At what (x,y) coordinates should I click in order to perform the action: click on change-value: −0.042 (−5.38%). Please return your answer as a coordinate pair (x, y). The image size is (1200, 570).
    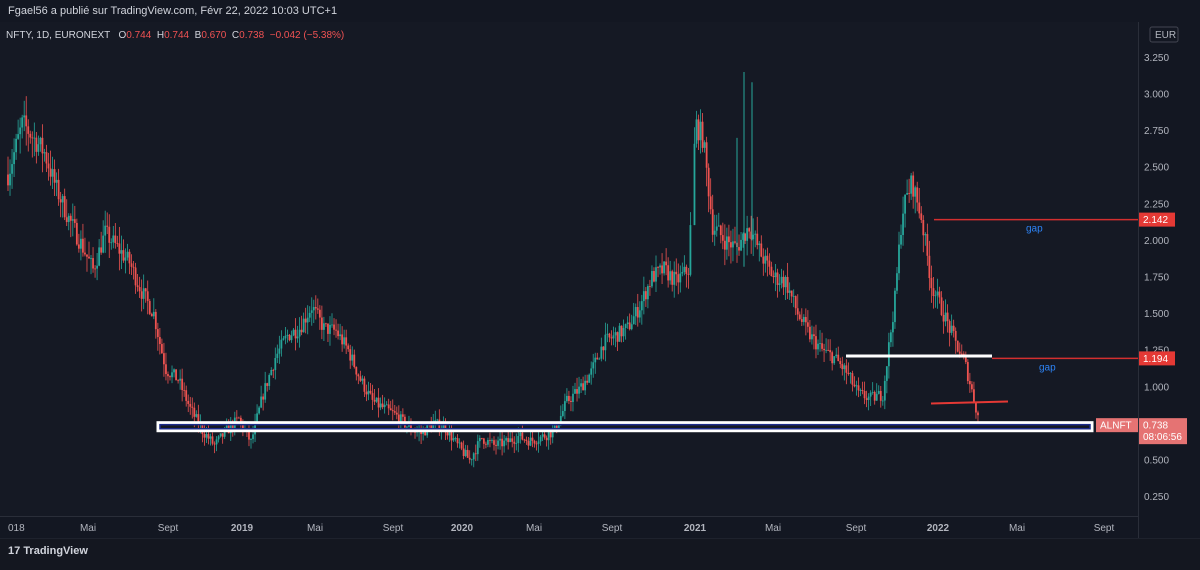
    Looking at the image, I should click on (307, 35).